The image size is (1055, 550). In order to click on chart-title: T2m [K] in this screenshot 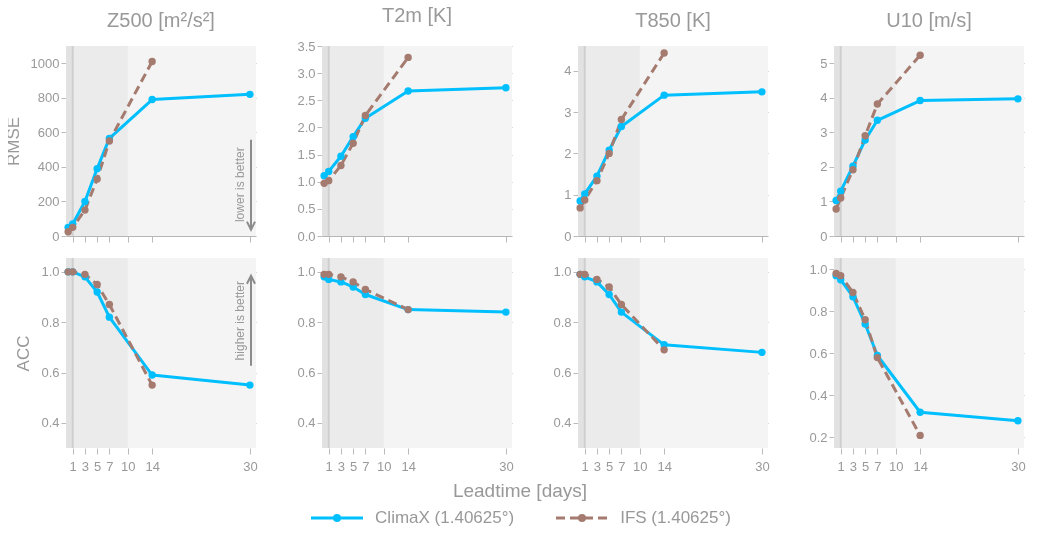, I will do `click(417, 15)`.